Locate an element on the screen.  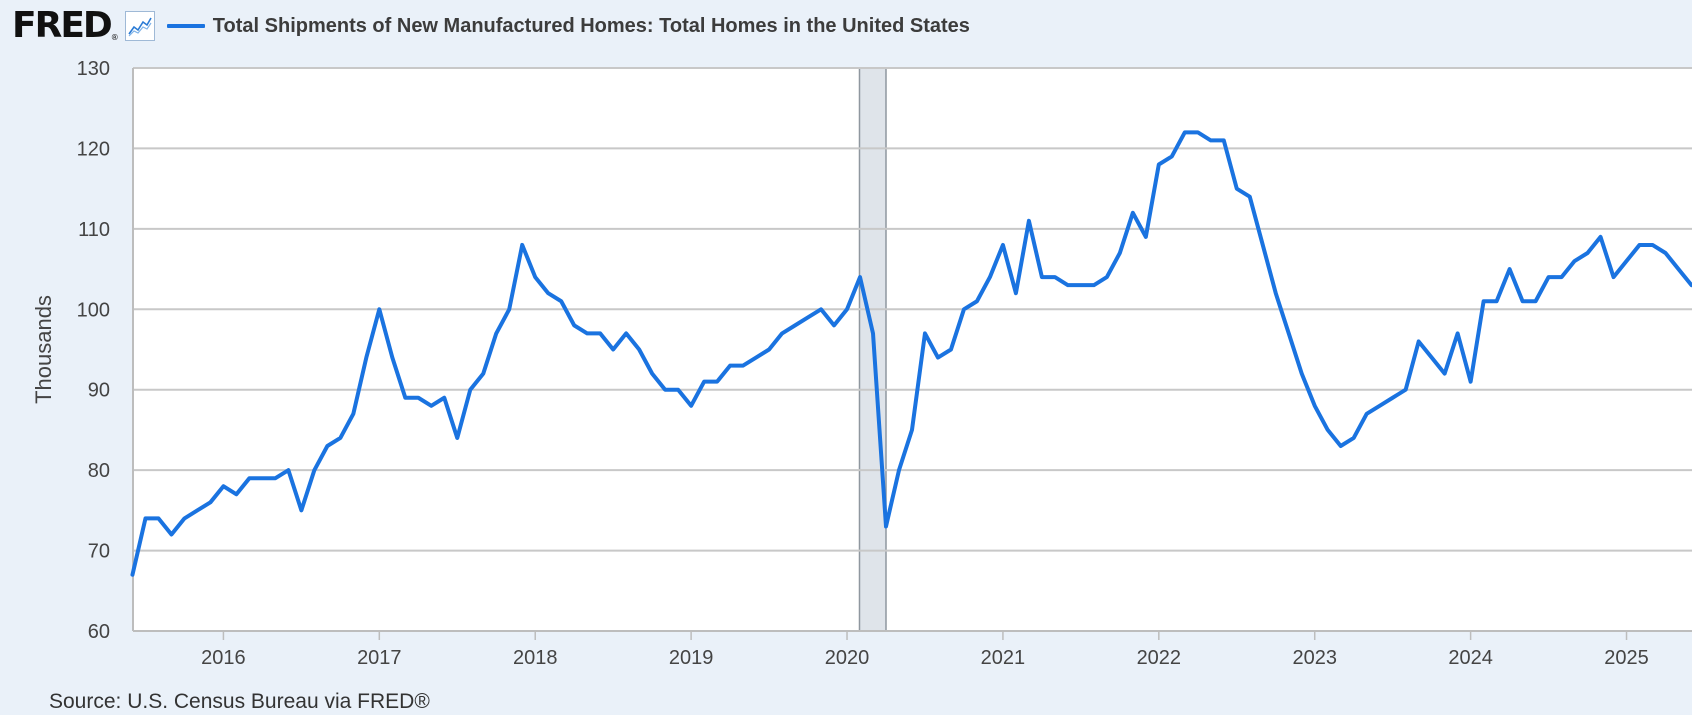
y-tick-label: 100 is located at coordinates (93, 310).